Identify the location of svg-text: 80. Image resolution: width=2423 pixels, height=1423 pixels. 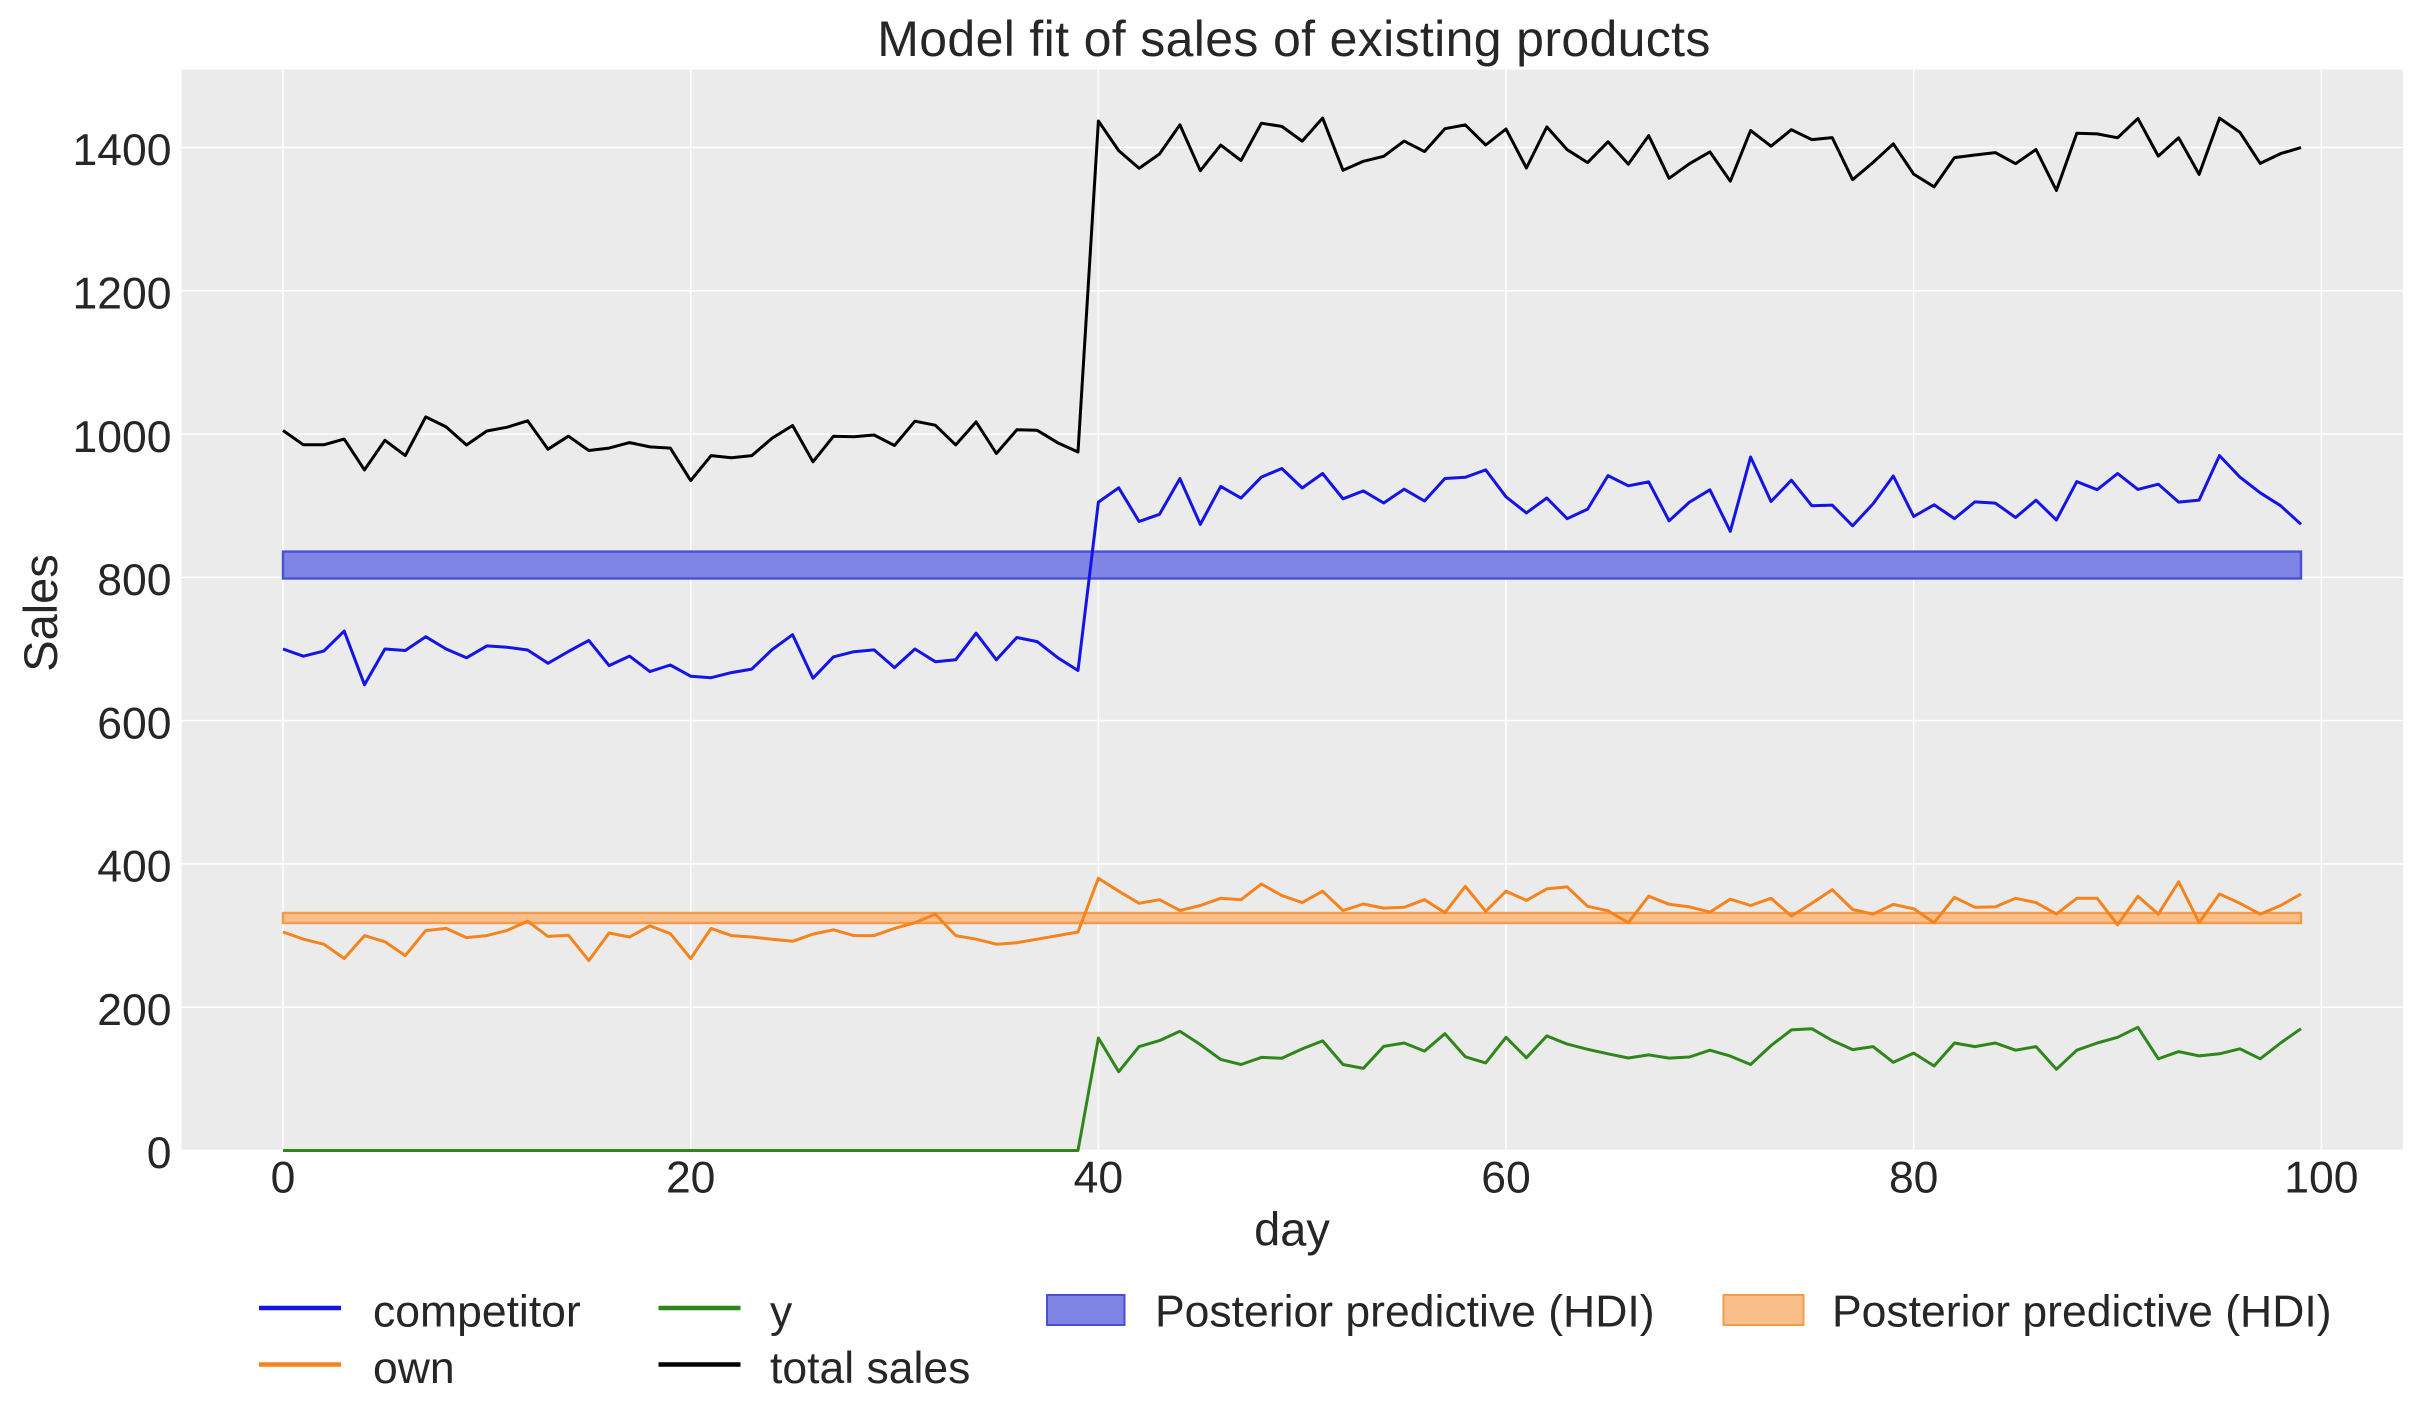
(1914, 1178).